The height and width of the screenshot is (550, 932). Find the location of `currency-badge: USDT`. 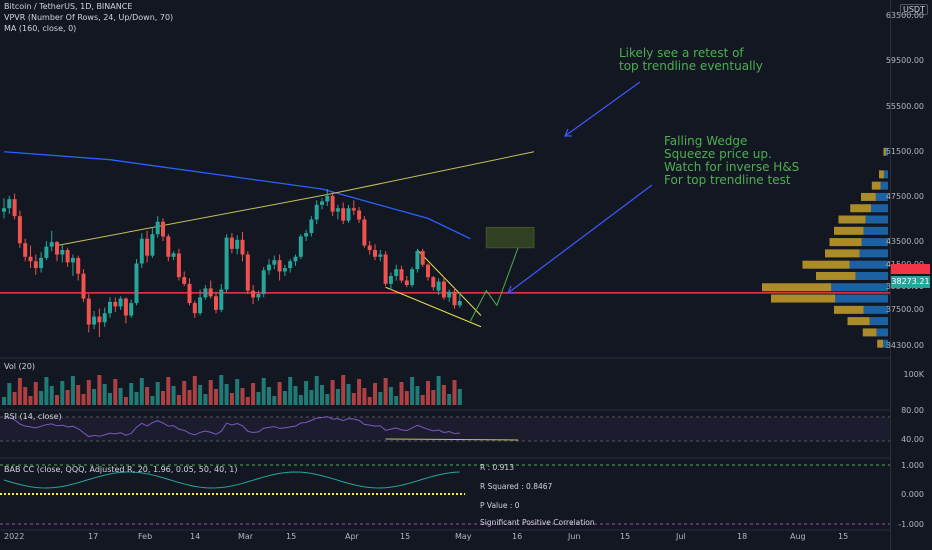

currency-badge: USDT is located at coordinates (914, 9).